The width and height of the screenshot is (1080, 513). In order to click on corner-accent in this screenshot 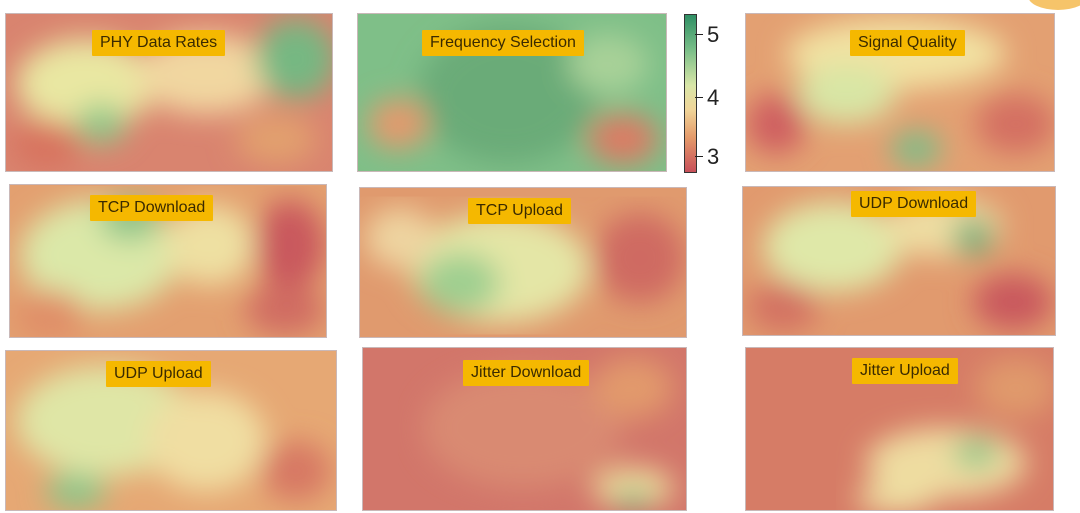, I will do `click(1054, 5)`.